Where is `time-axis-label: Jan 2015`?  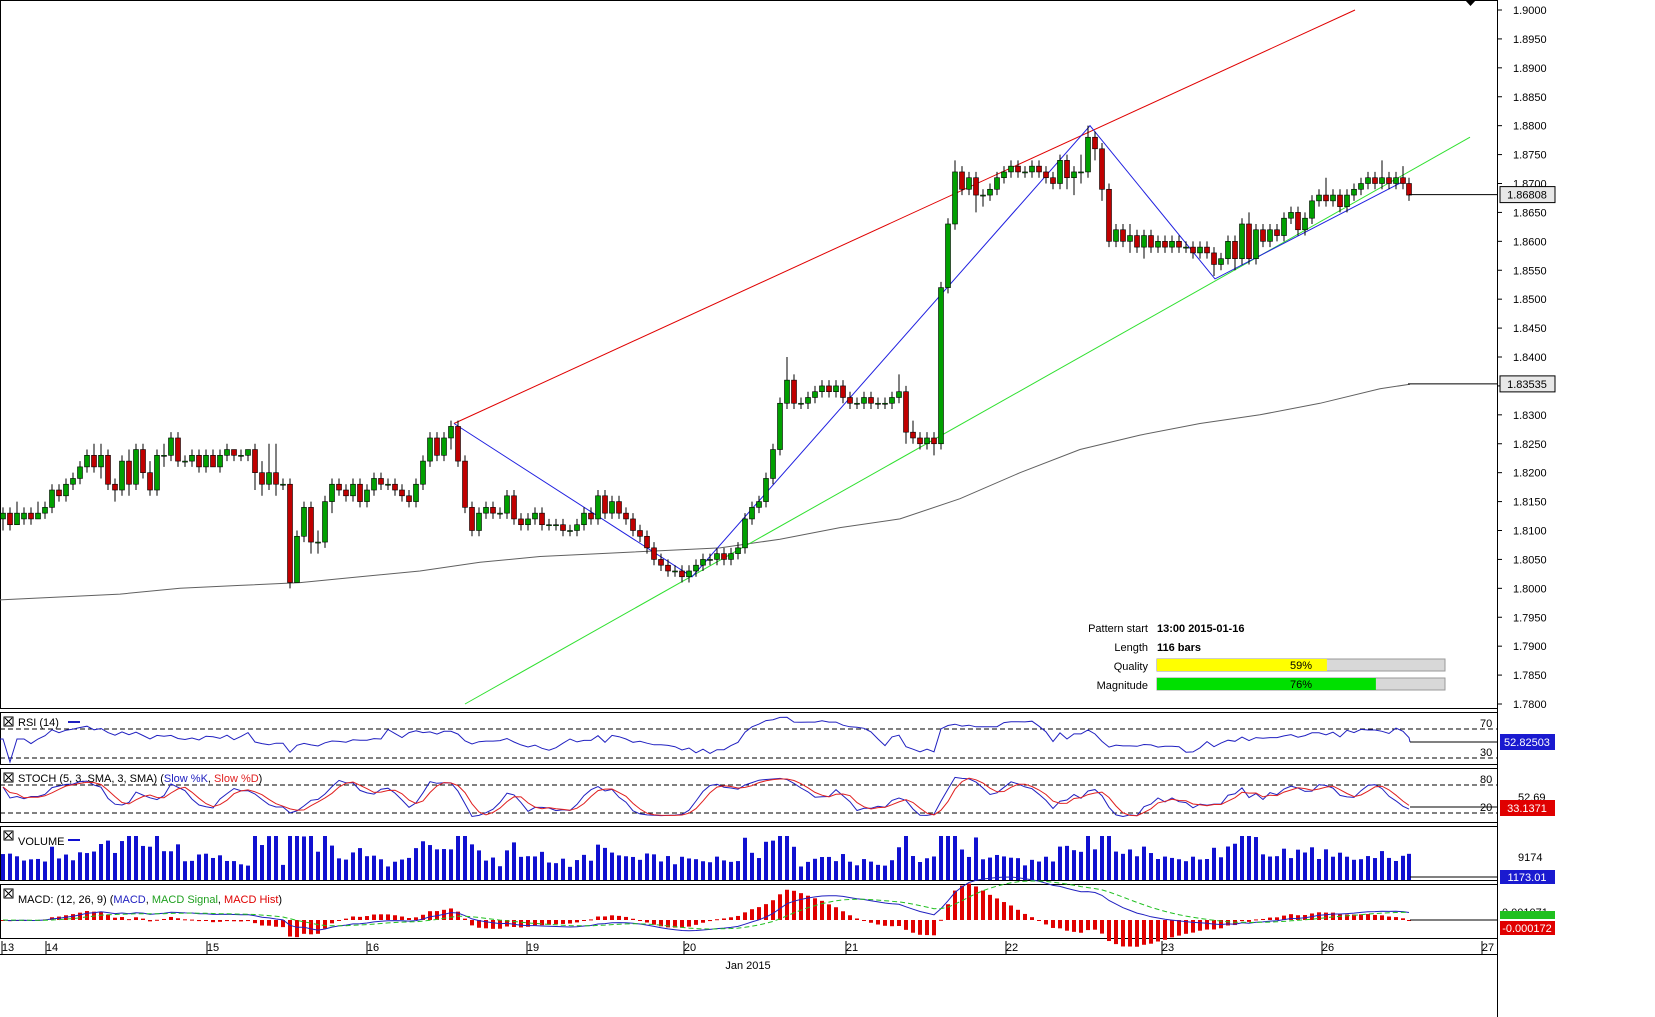
time-axis-label: Jan 2015 is located at coordinates (747, 966).